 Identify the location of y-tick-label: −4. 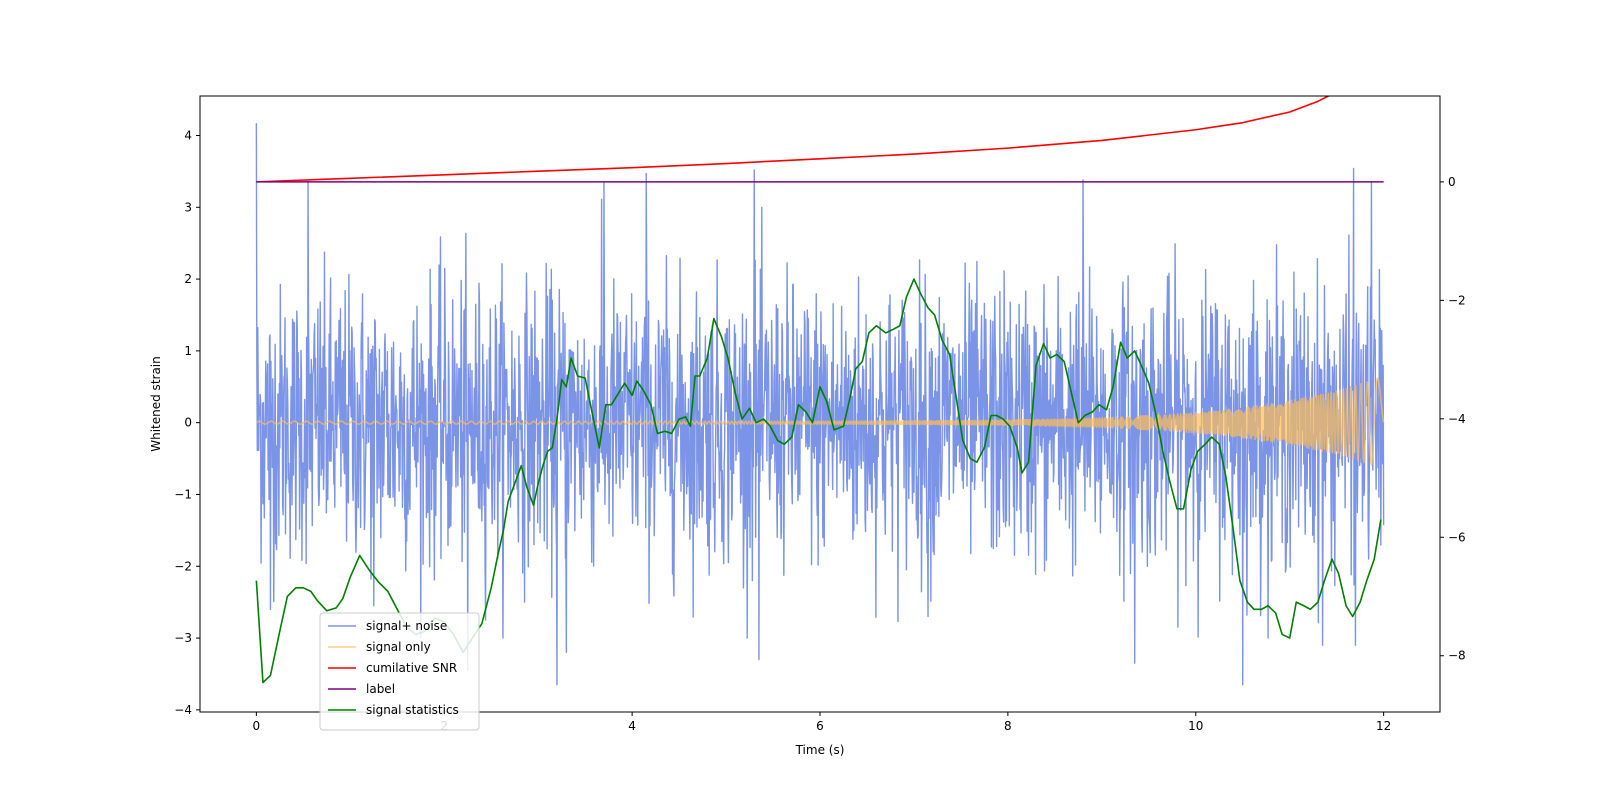
(183, 710).